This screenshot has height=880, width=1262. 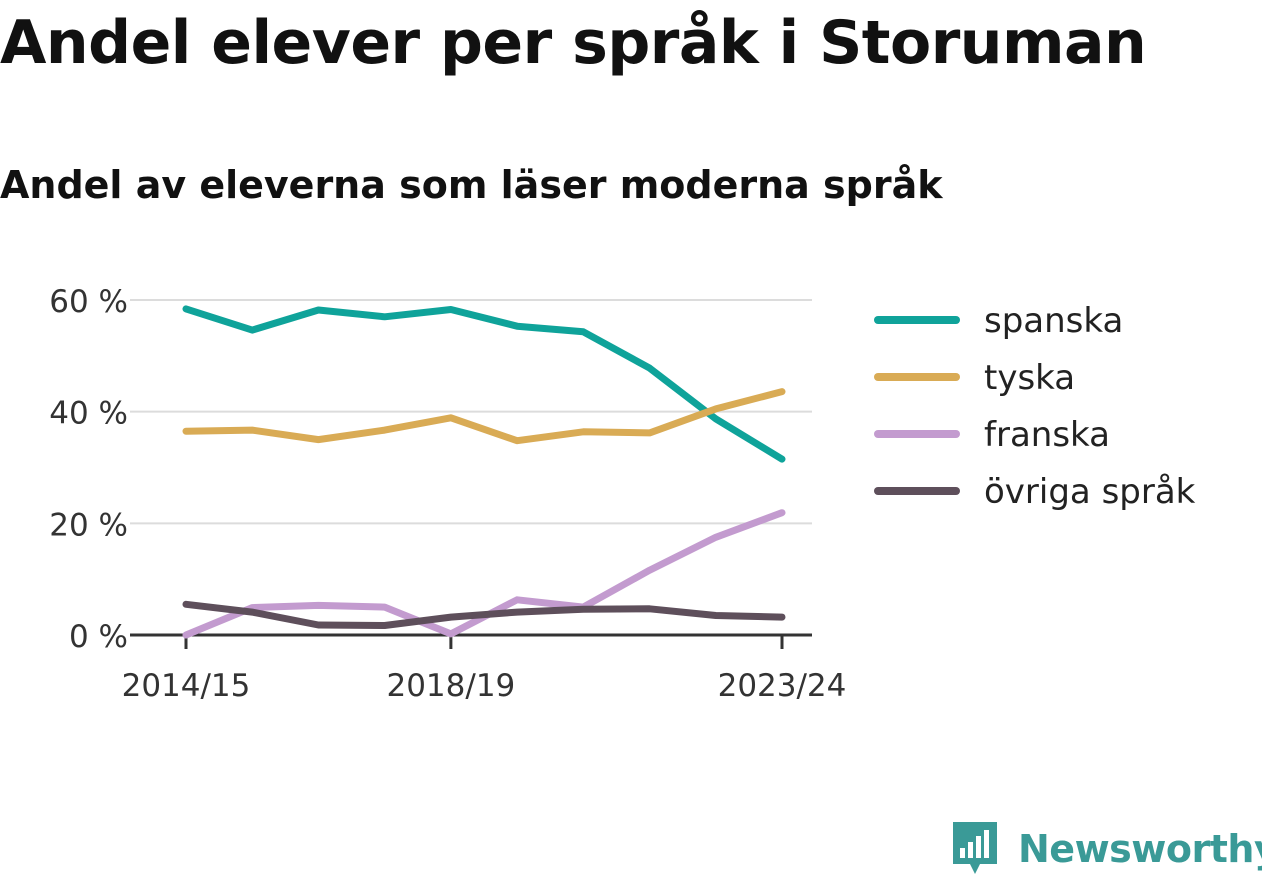 What do you see at coordinates (88, 414) in the screenshot?
I see `y-tick-label: 40 %` at bounding box center [88, 414].